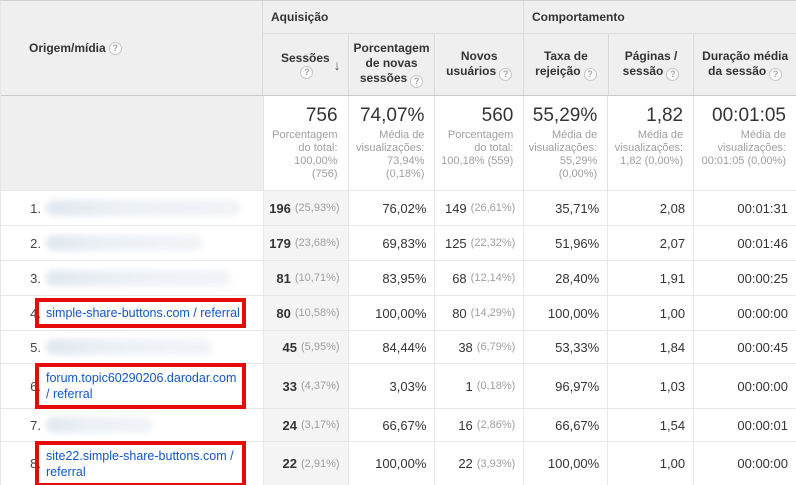 This screenshot has height=485, width=796. I want to click on bounce-rate-value: 35,71%, so click(565, 208).